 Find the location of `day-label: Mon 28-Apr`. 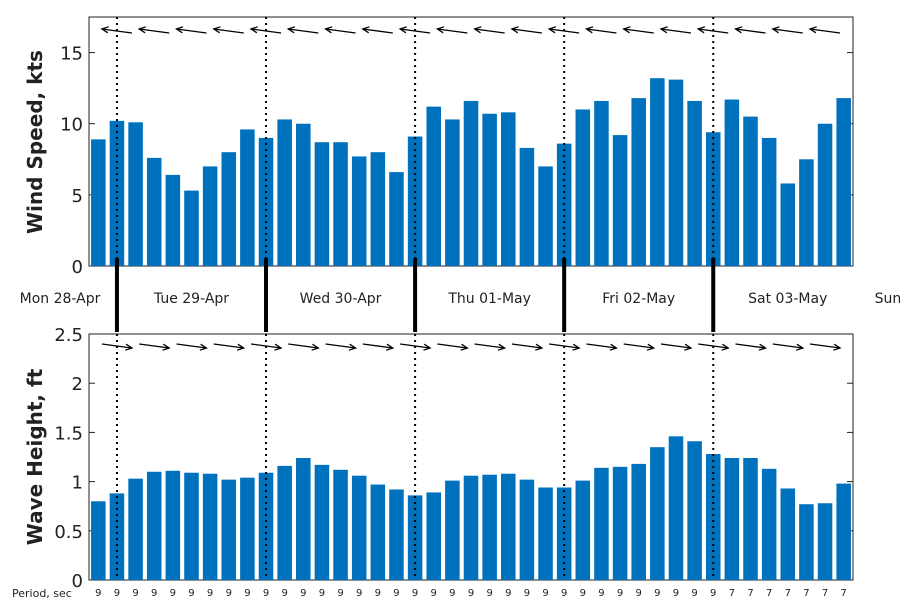

day-label: Mon 28-Apr is located at coordinates (60, 299).